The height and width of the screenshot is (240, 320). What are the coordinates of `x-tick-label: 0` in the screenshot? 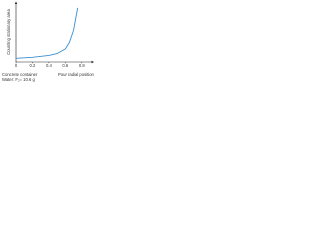 It's located at (16, 65).